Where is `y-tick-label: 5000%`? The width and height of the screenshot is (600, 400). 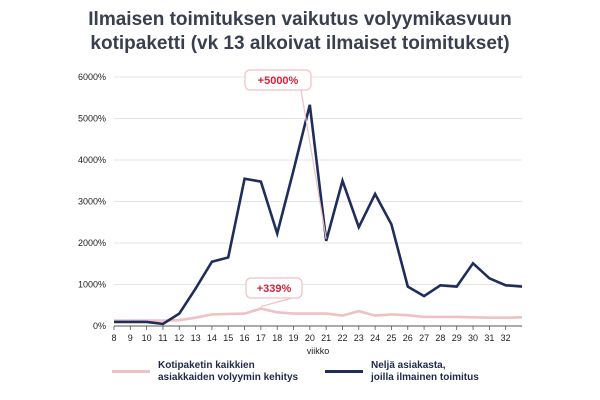 y-tick-label: 5000% is located at coordinates (92, 119).